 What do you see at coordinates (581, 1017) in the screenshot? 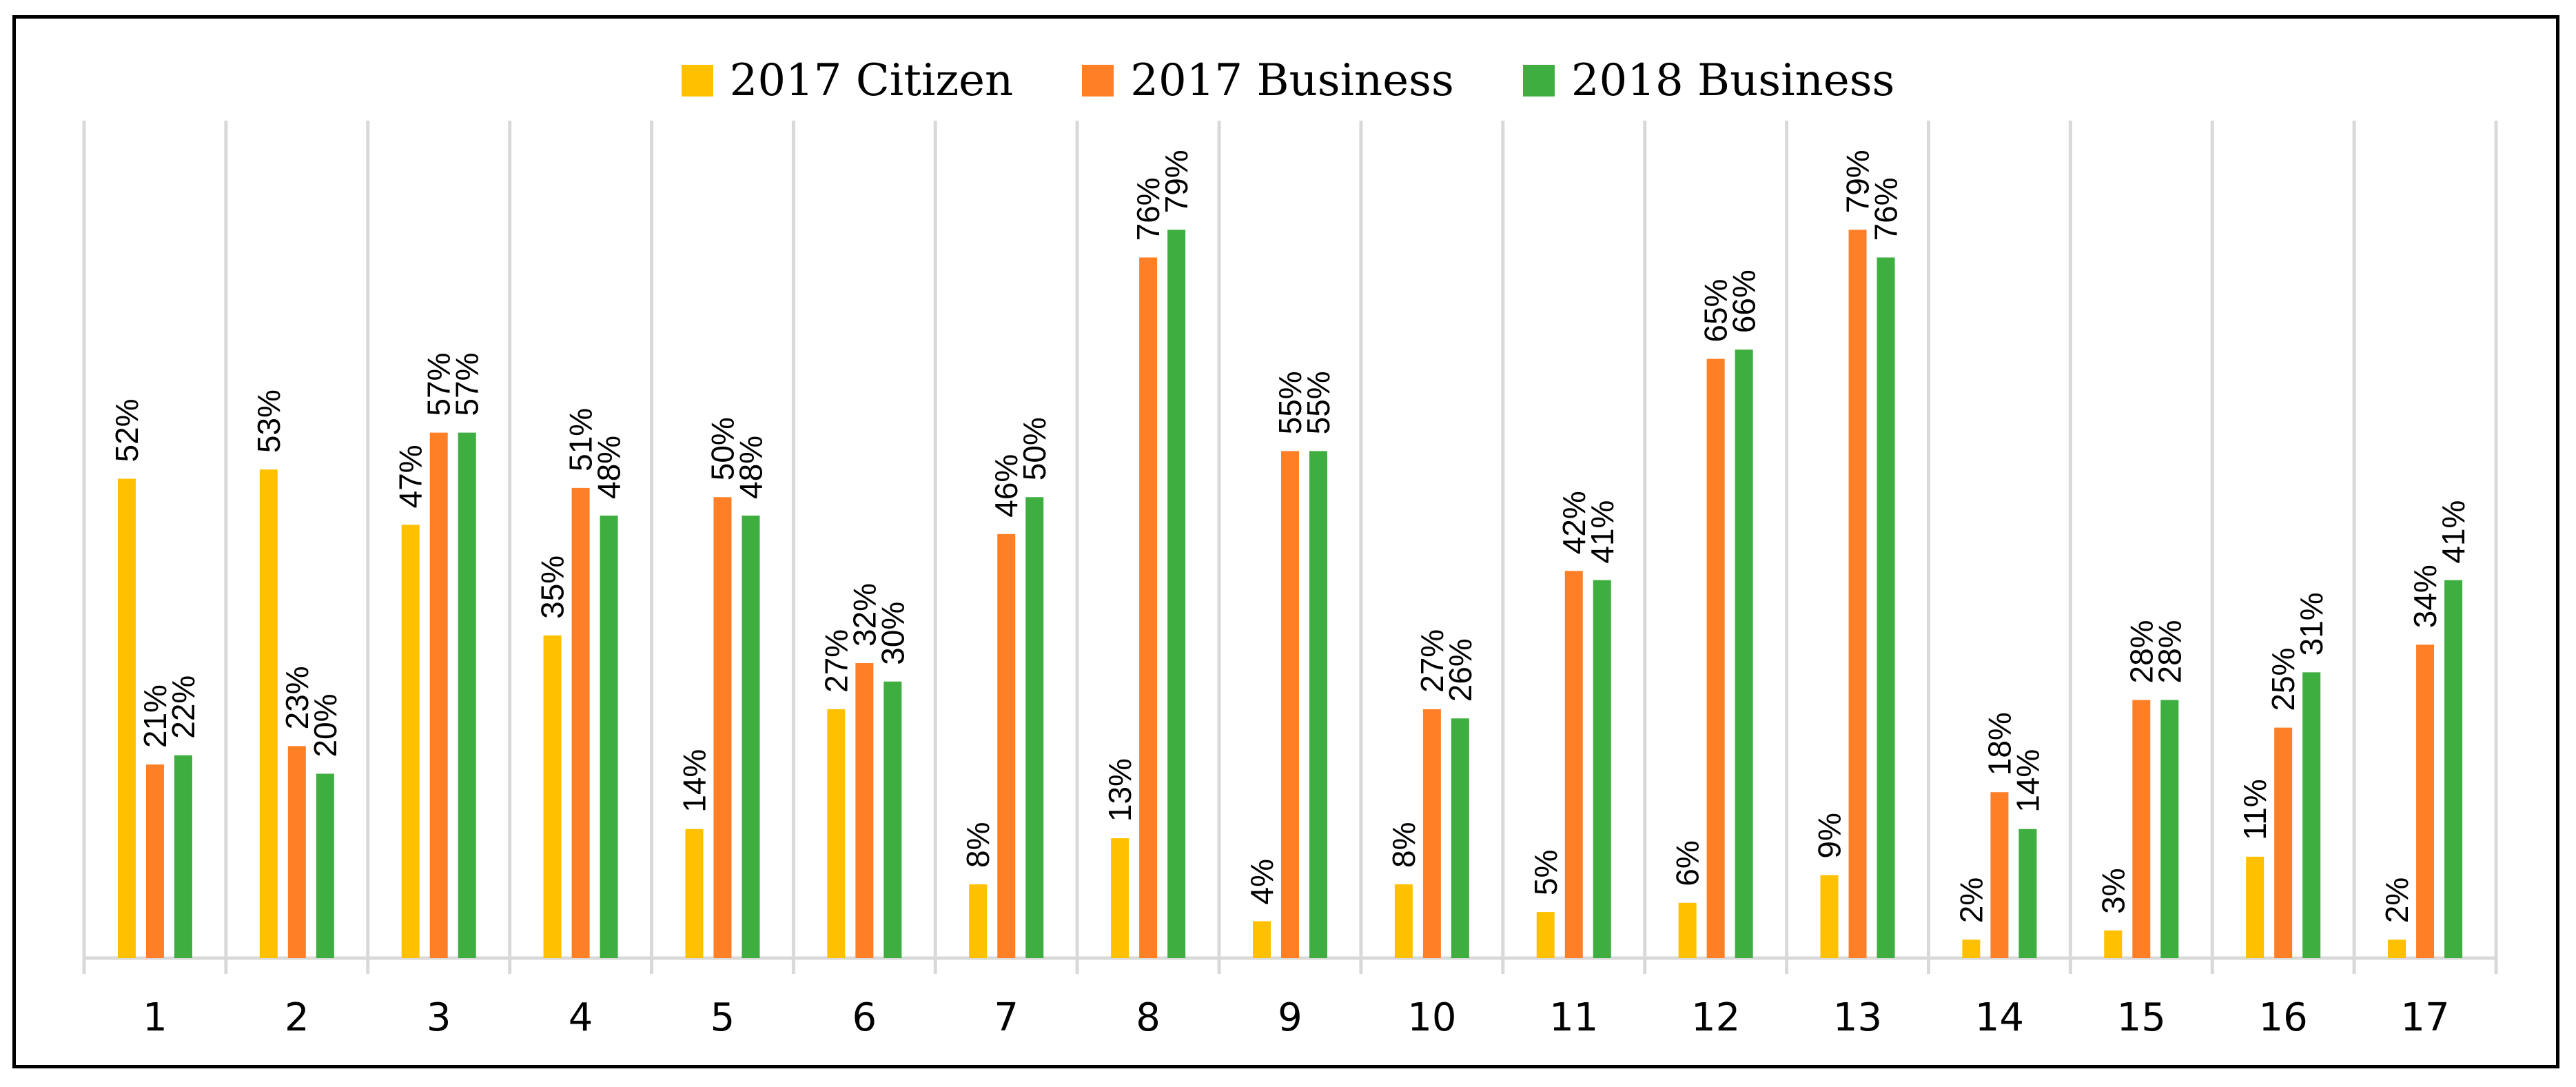
I see `x-tick-label-4: 4` at bounding box center [581, 1017].